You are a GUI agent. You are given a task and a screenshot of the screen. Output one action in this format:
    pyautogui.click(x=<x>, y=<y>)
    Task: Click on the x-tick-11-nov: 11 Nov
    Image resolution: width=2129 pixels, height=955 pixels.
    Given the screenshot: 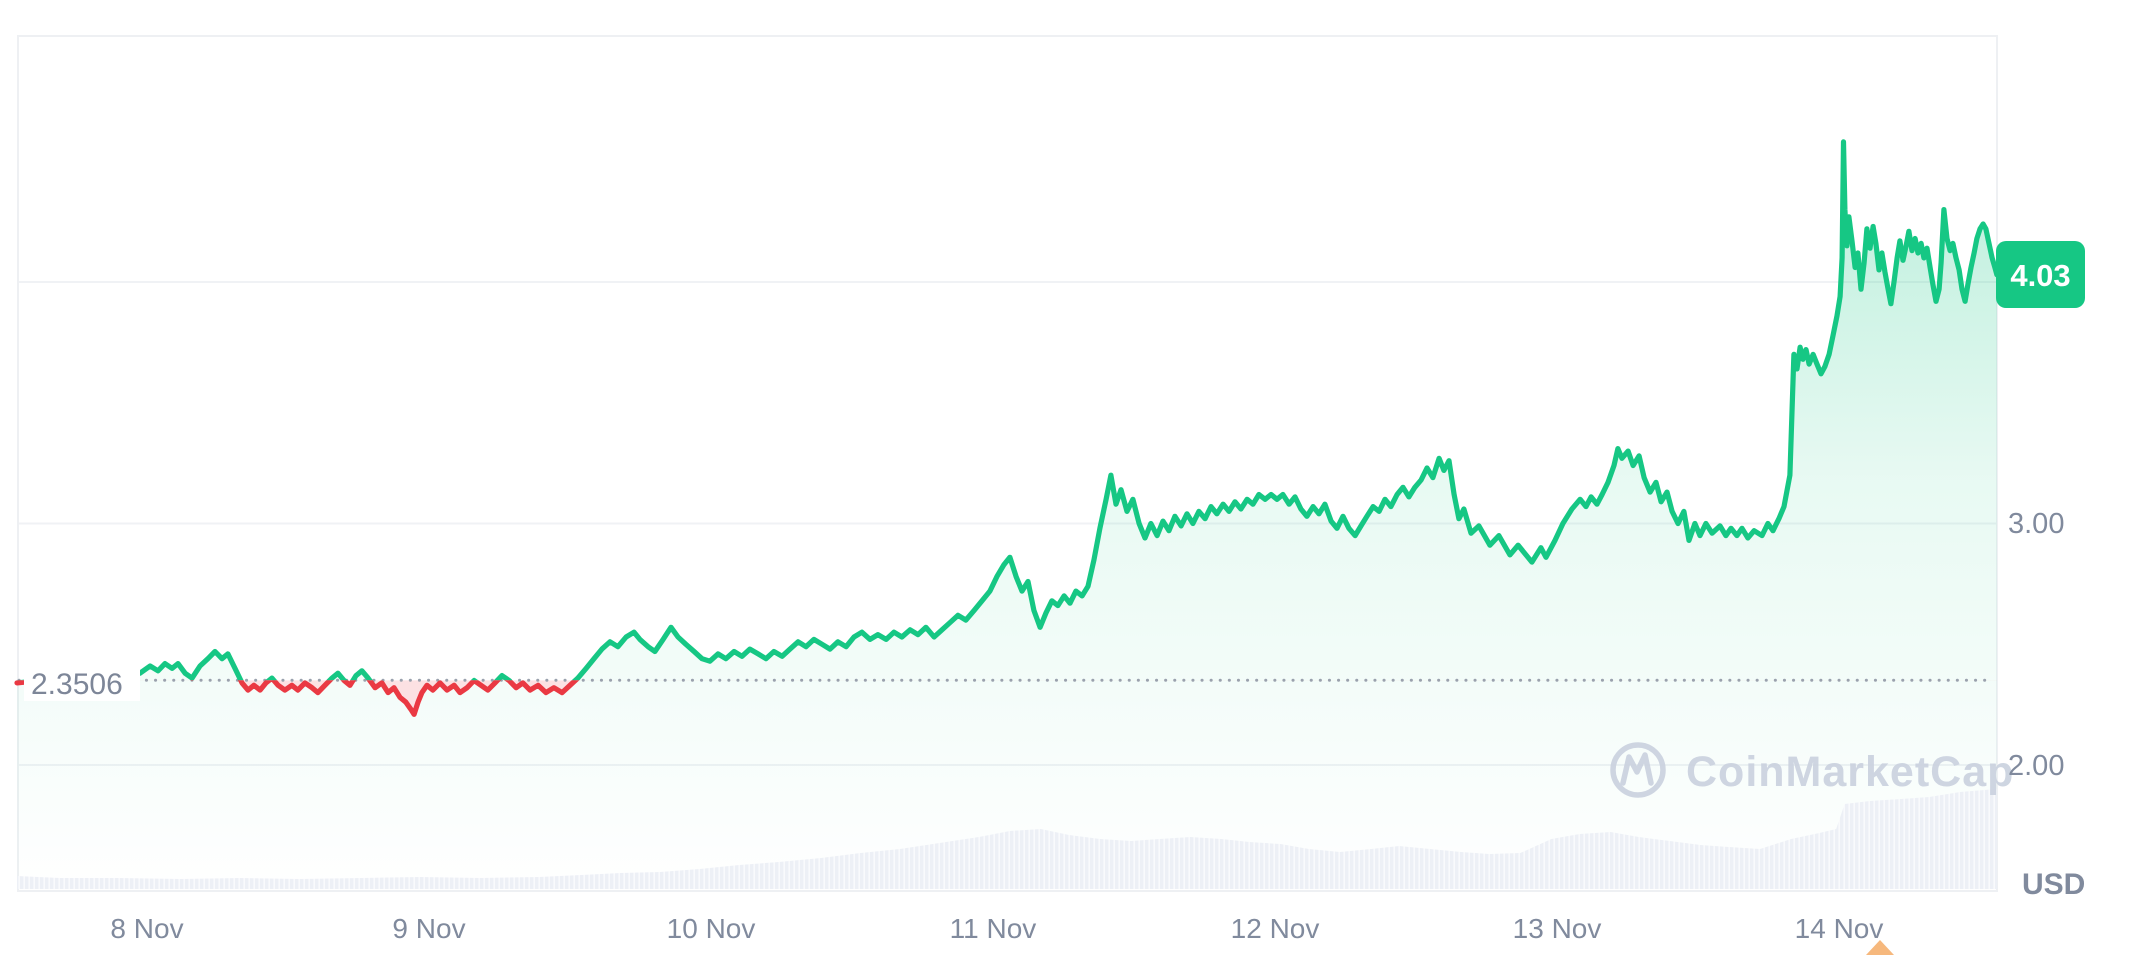 What is the action you would take?
    pyautogui.click(x=993, y=928)
    